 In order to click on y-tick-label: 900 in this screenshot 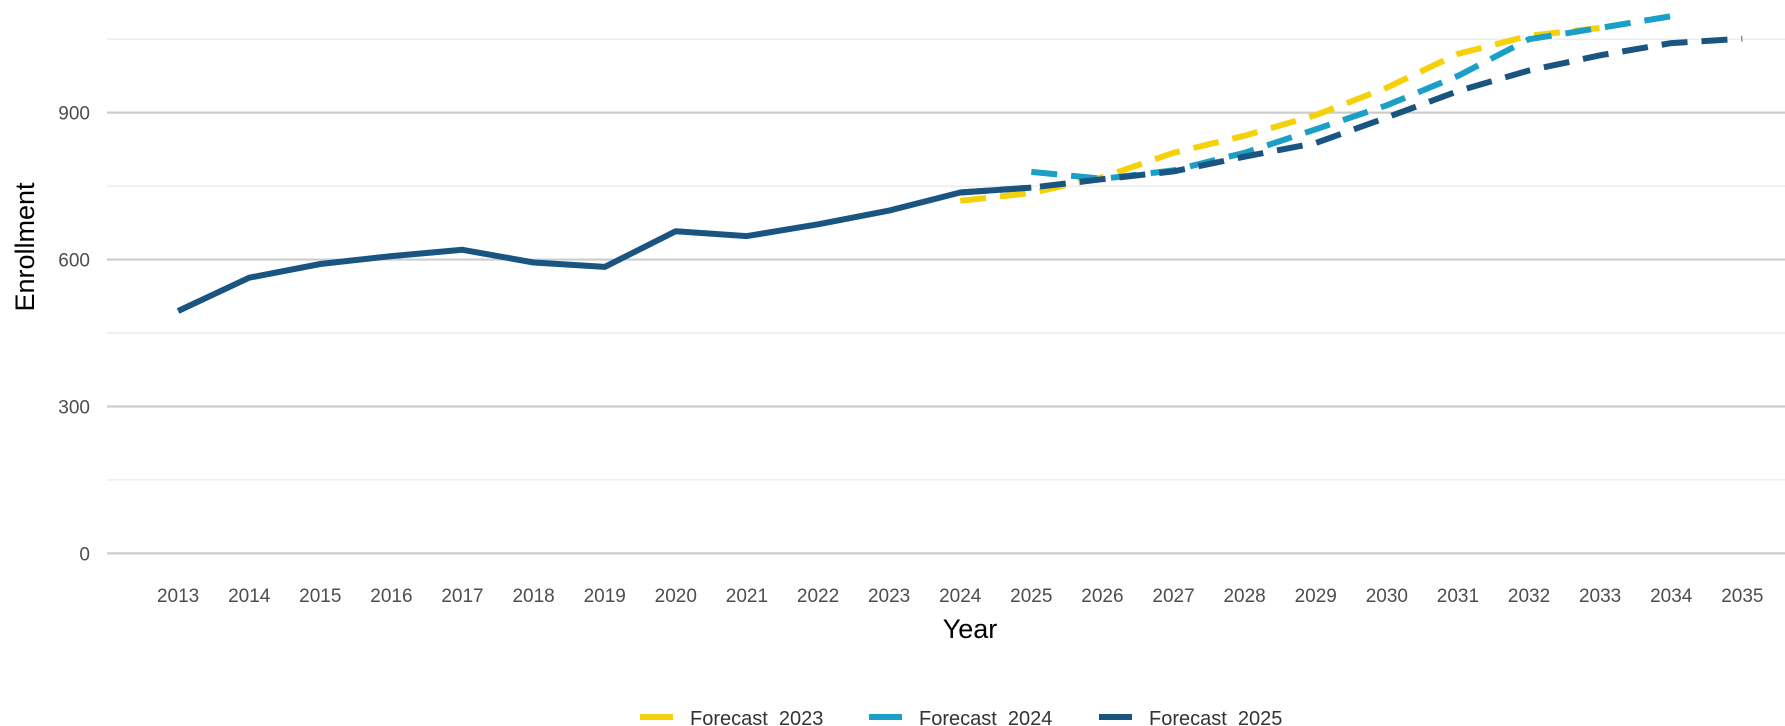, I will do `click(74, 114)`.